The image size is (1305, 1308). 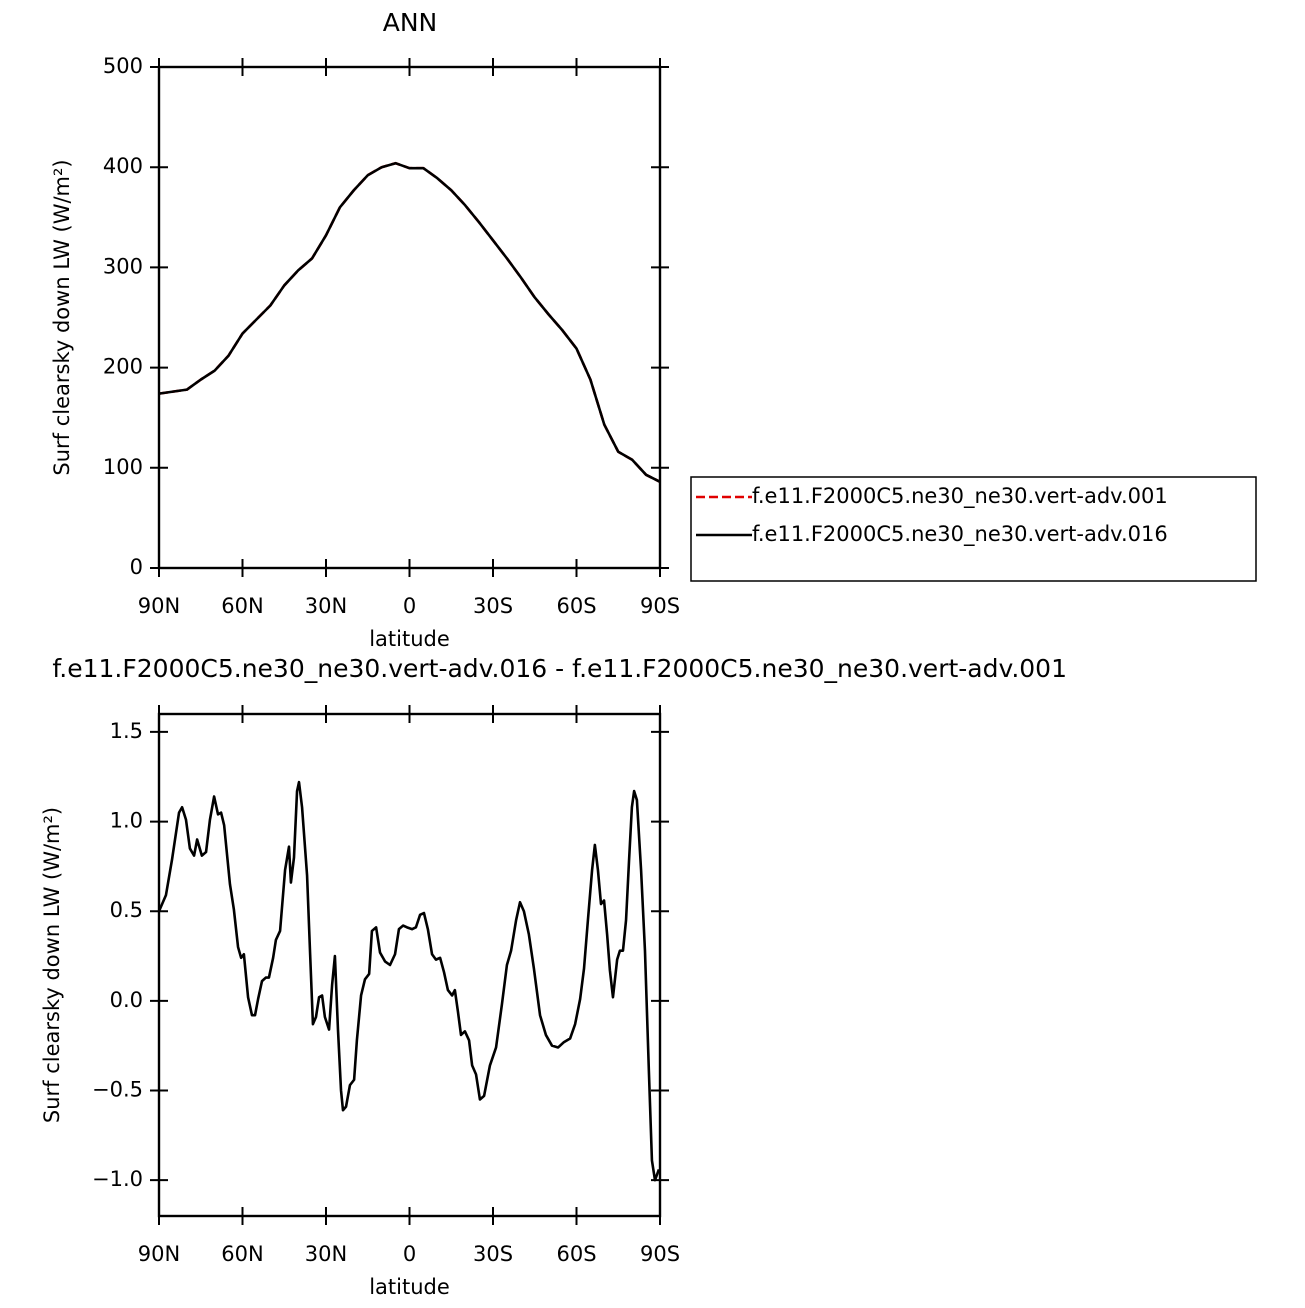 I want to click on chart-title: ANN, so click(x=410, y=22).